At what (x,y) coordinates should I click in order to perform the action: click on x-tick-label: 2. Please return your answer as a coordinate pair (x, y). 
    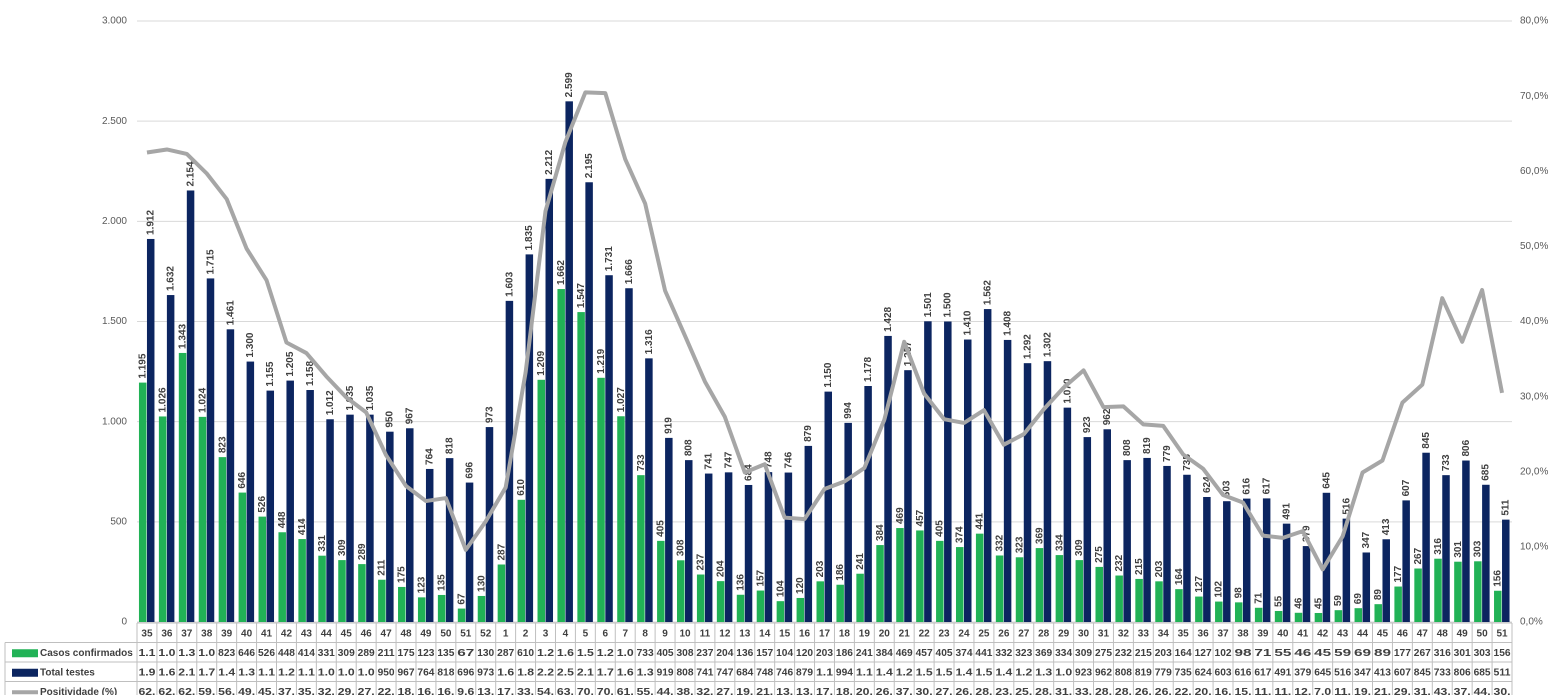
    Looking at the image, I should click on (526, 633).